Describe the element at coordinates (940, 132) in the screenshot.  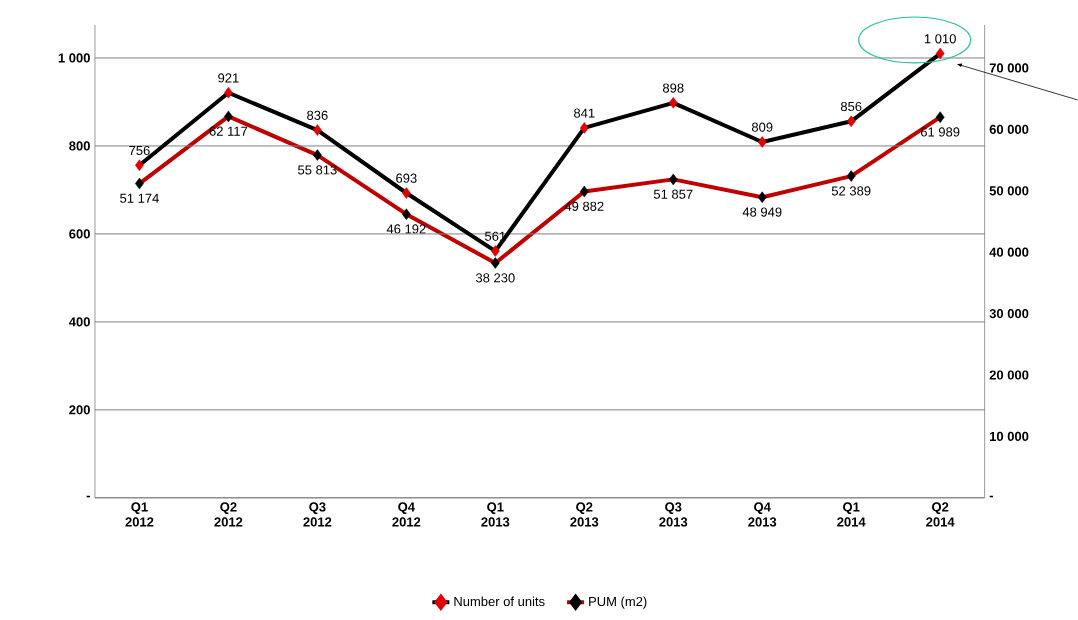
I see `data-label: 61 989` at that location.